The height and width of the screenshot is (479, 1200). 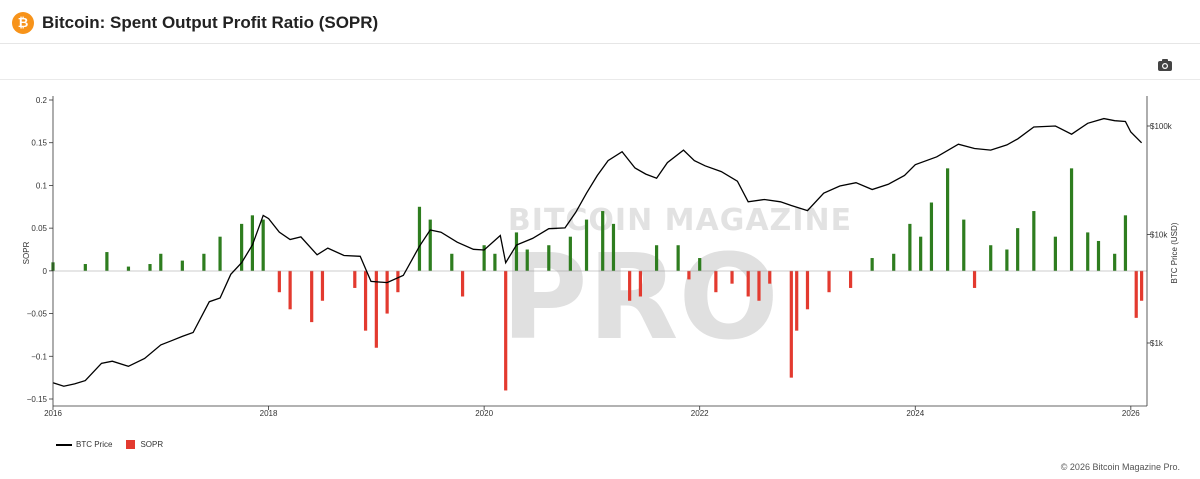 I want to click on y-tick-label: −0.15, so click(x=37, y=399).